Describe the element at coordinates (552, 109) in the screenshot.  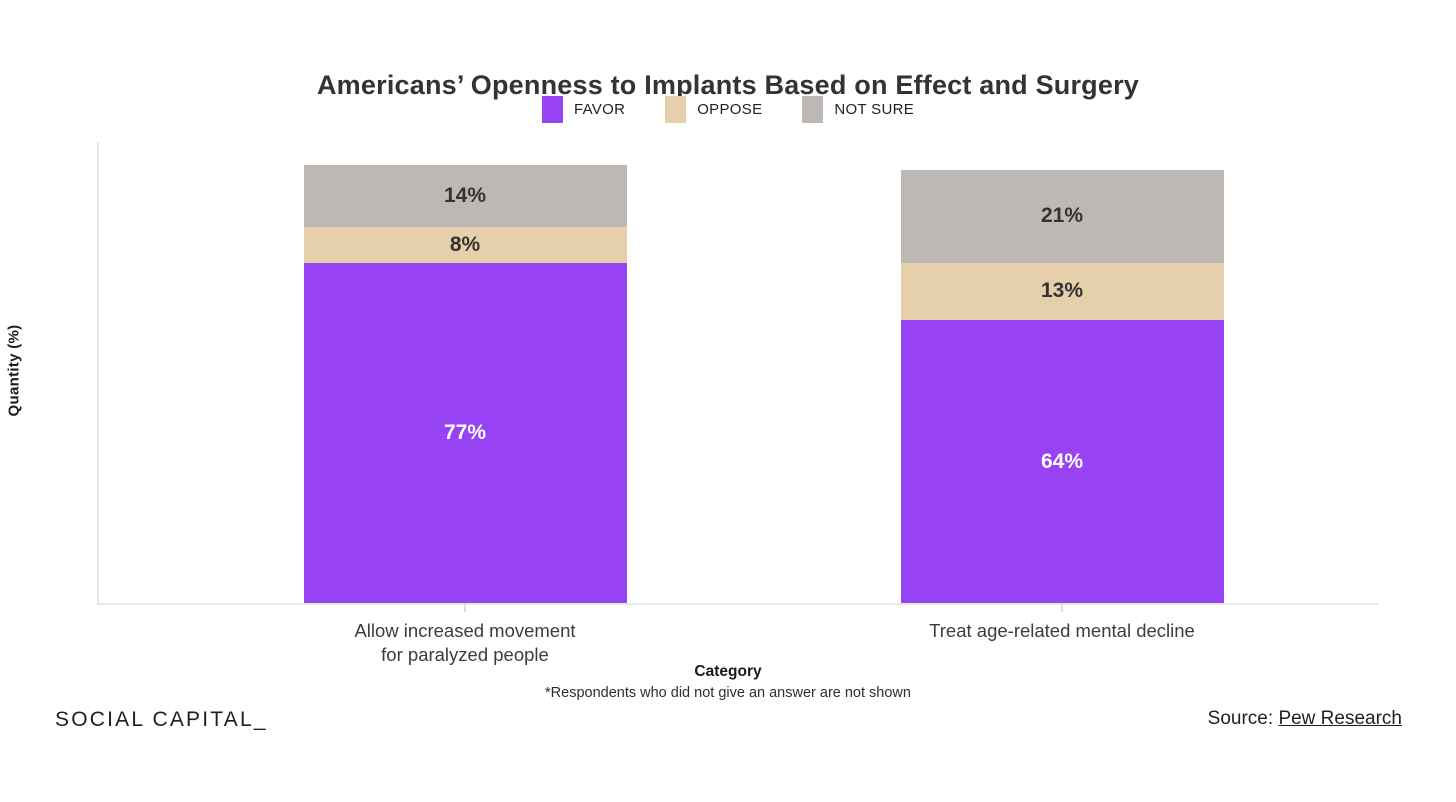
I see `legend-swatch-favor` at that location.